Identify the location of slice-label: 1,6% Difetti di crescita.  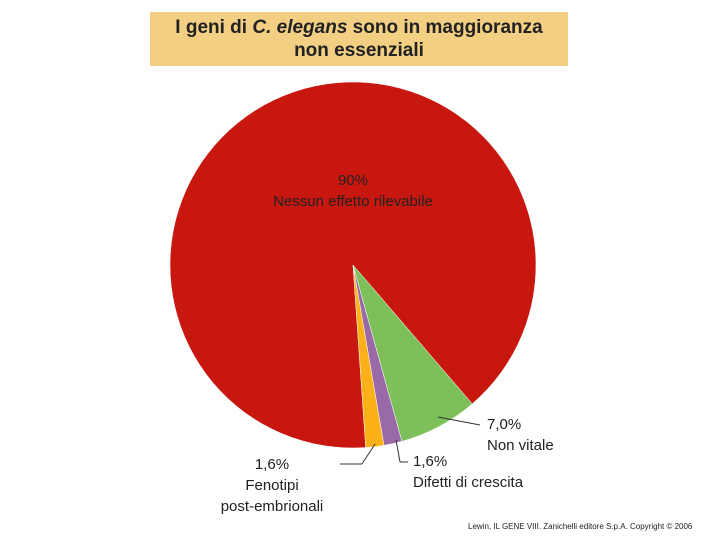
(468, 472).